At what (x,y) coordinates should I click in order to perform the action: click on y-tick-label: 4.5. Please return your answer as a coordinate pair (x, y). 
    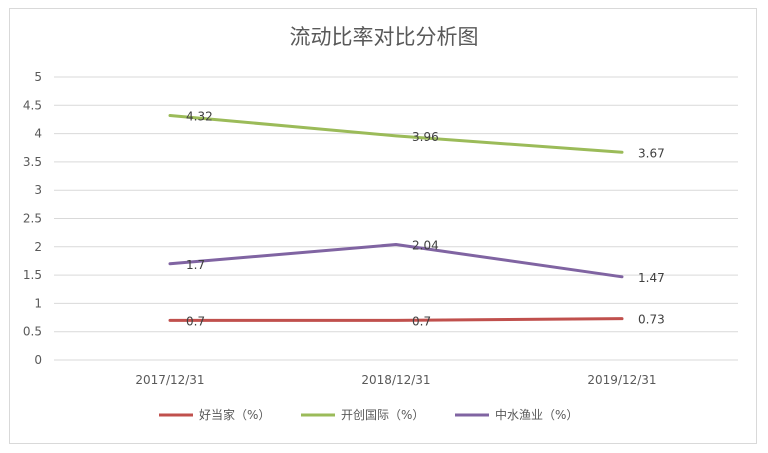
    Looking at the image, I should click on (32, 105).